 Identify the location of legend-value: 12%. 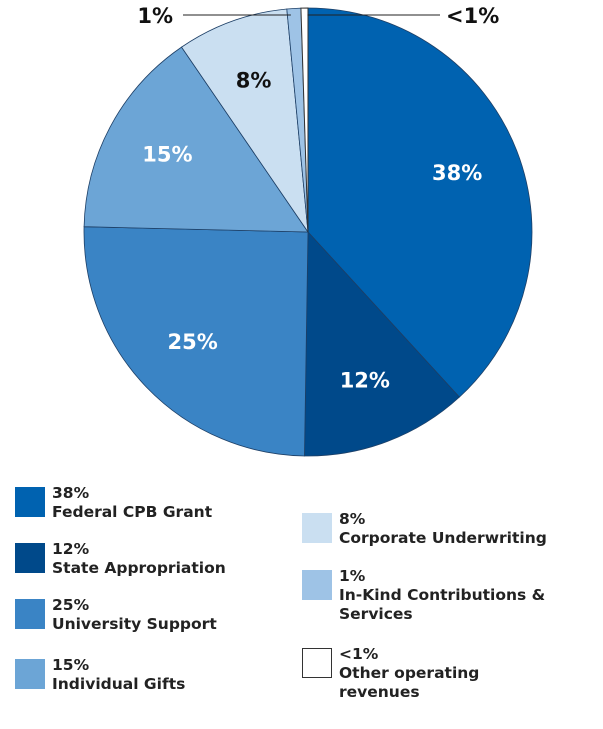
(71, 549).